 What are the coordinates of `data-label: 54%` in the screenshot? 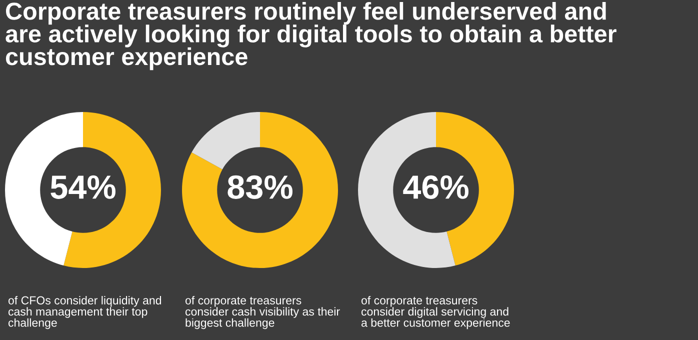 It's located at (83, 187).